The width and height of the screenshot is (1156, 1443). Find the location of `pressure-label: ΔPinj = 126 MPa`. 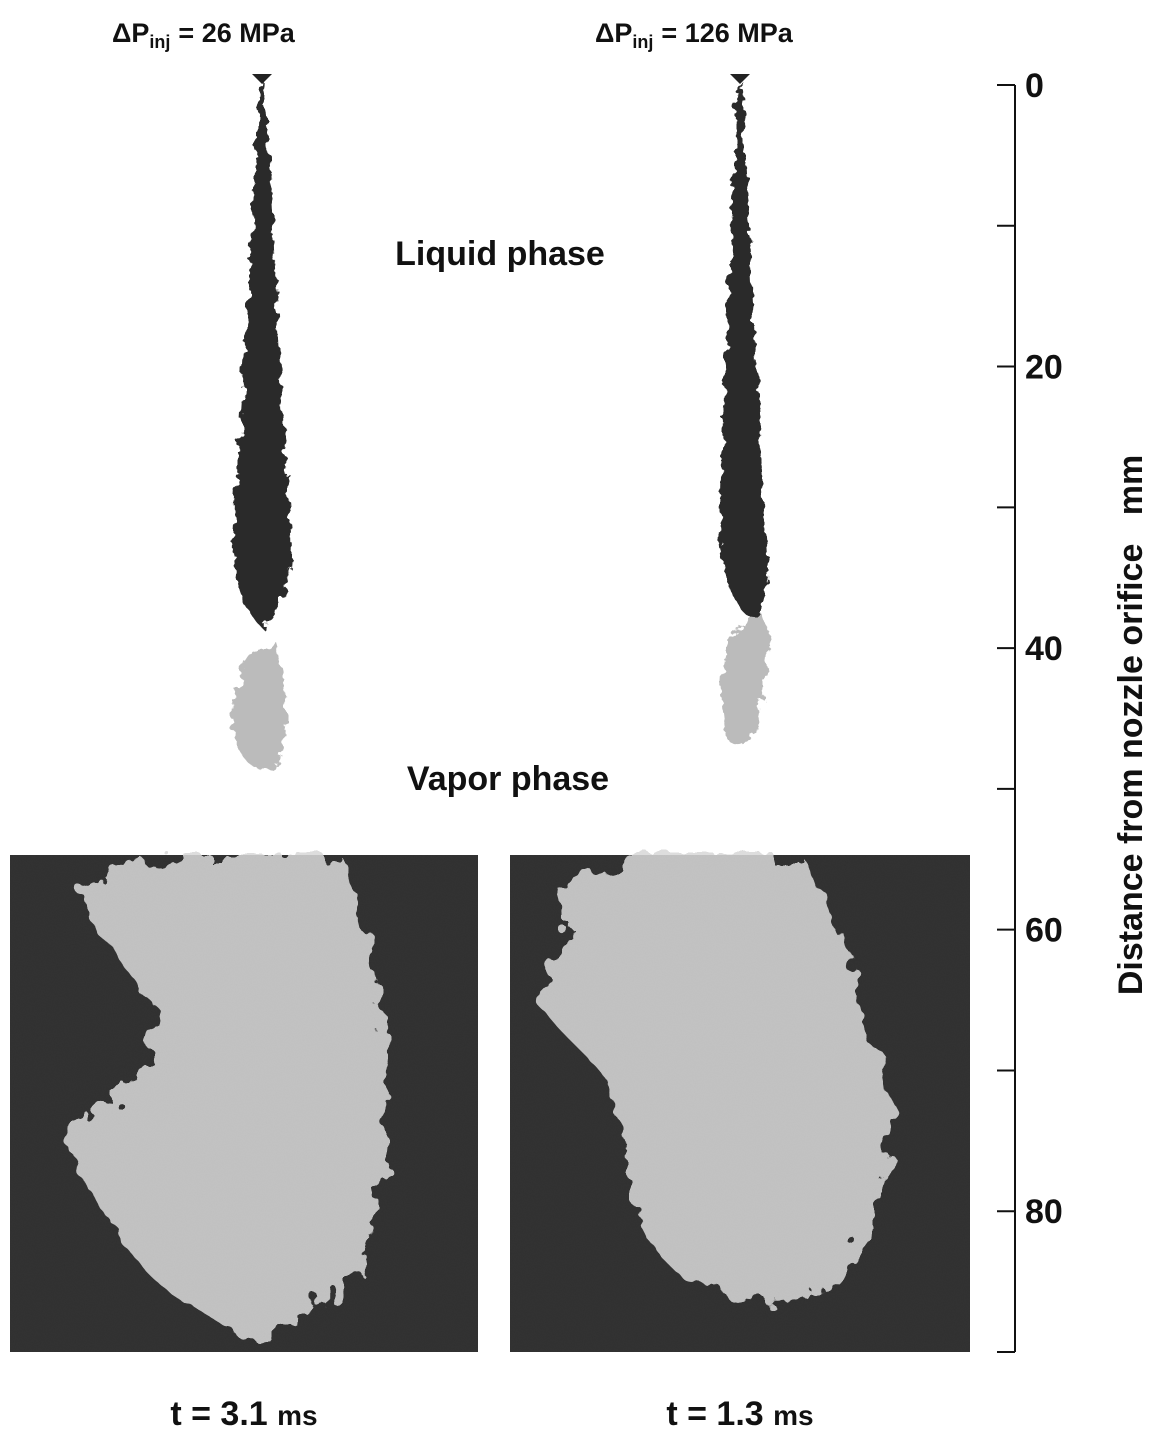

pressure-label: ΔPinj = 126 MPa is located at coordinates (694, 35).